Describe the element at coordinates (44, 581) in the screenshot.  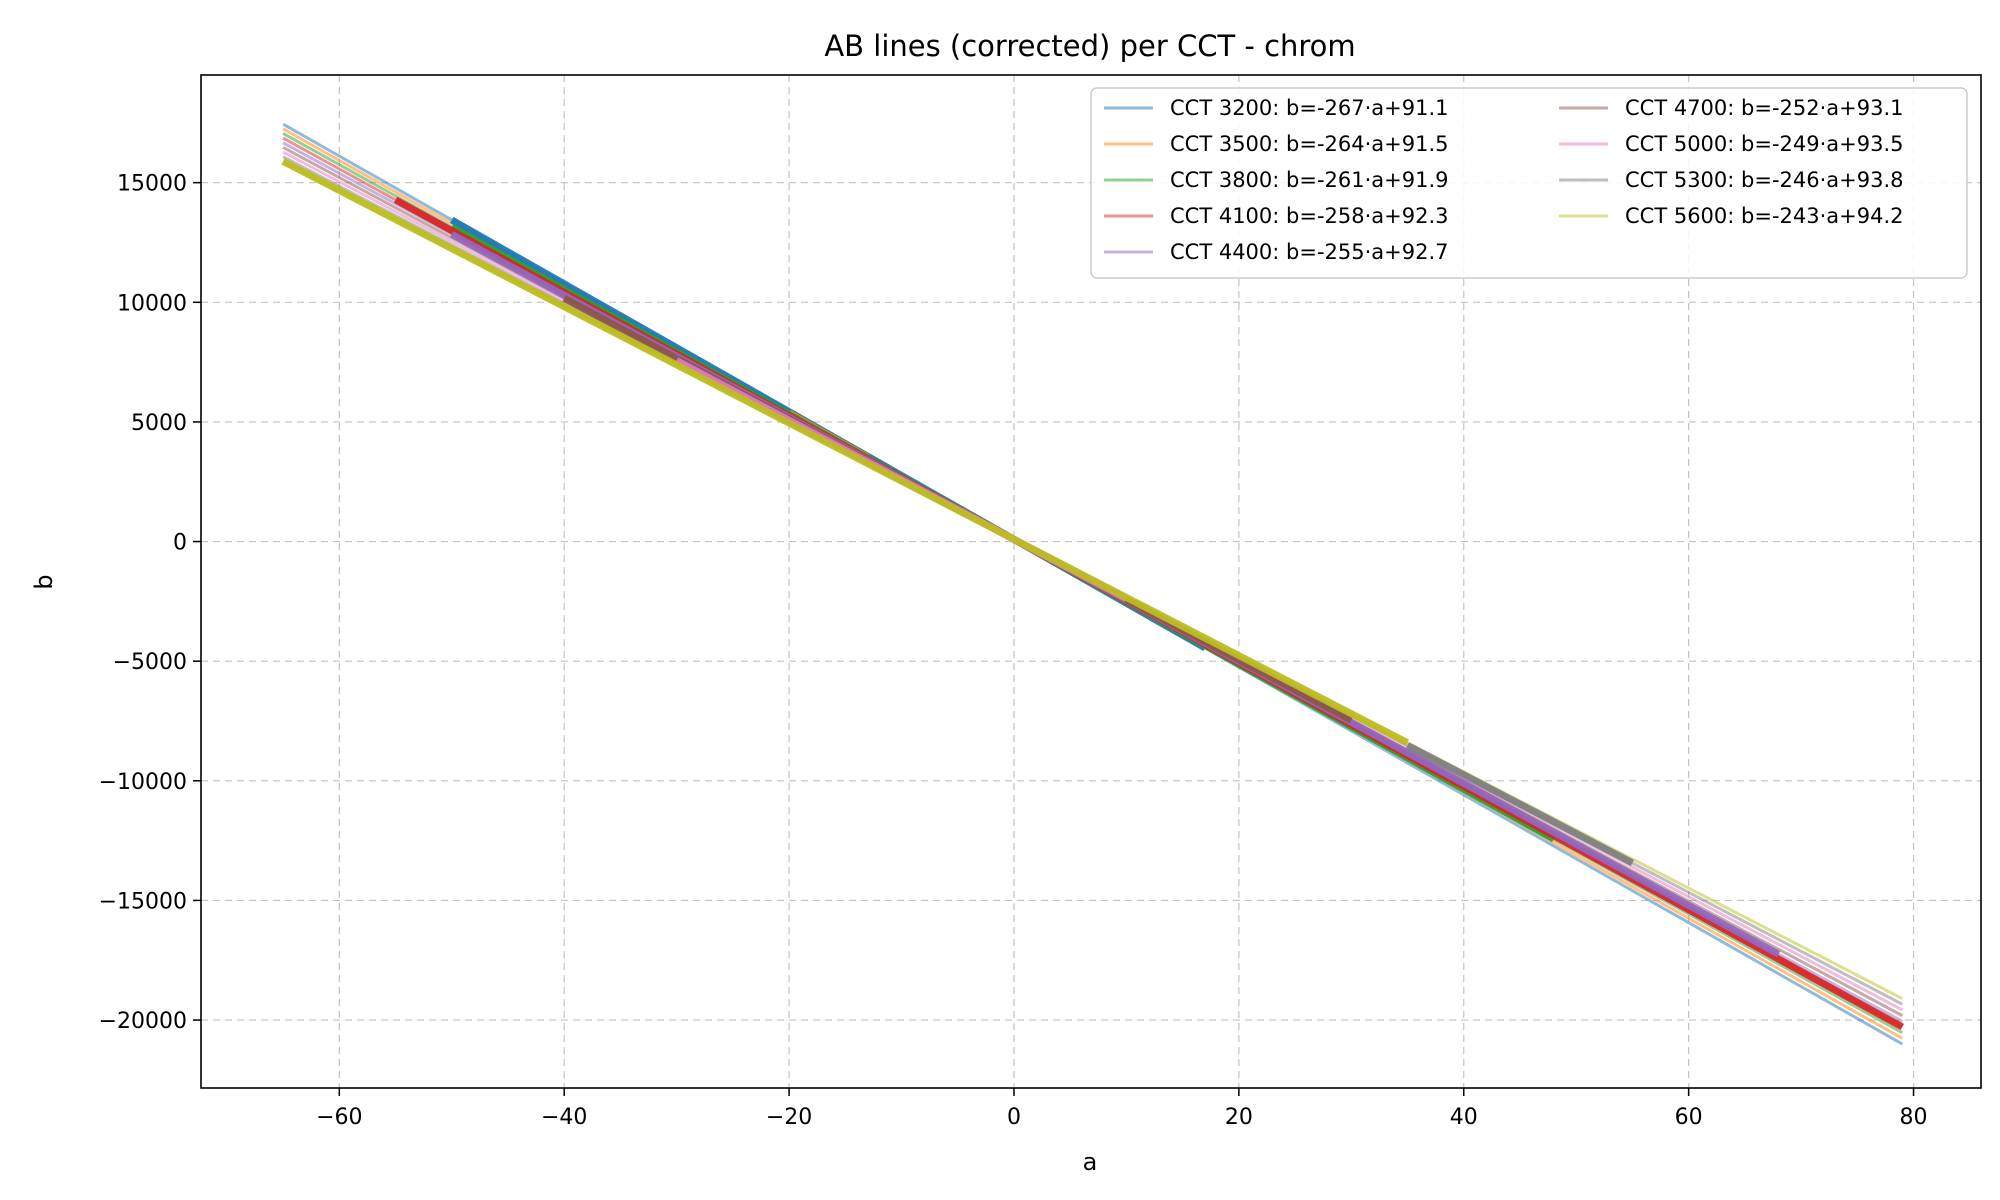
I see `y-axis-label: b` at that location.